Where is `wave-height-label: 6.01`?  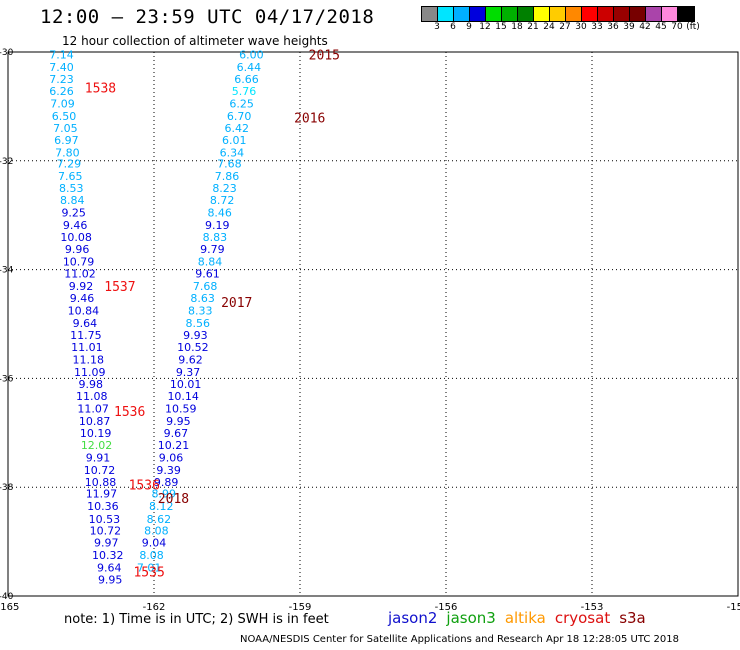
wave-height-label: 6.01 is located at coordinates (234, 140).